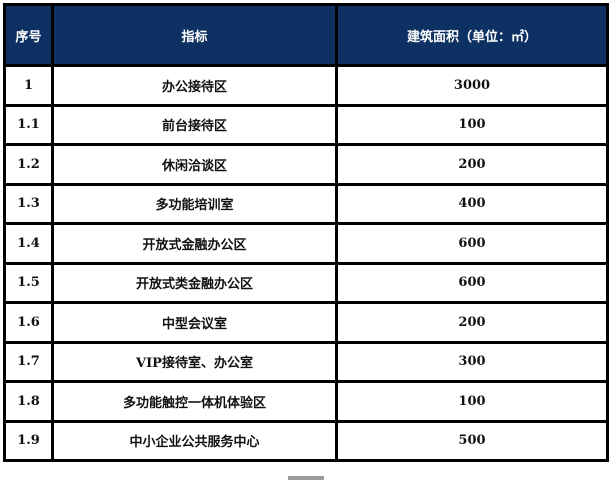 Image resolution: width=613 pixels, height=480 pixels. What do you see at coordinates (28, 203) in the screenshot?
I see `cell-no: 1.3` at bounding box center [28, 203].